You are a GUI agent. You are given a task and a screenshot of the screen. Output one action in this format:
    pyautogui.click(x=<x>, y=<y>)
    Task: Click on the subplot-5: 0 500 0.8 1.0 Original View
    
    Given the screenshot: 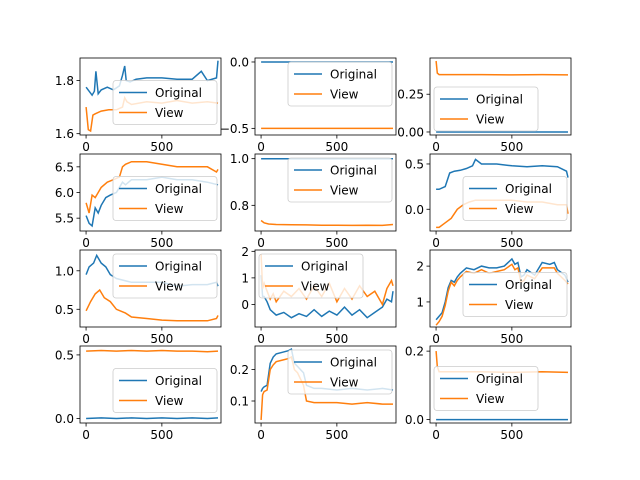 What is the action you would take?
    pyautogui.click(x=313, y=201)
    